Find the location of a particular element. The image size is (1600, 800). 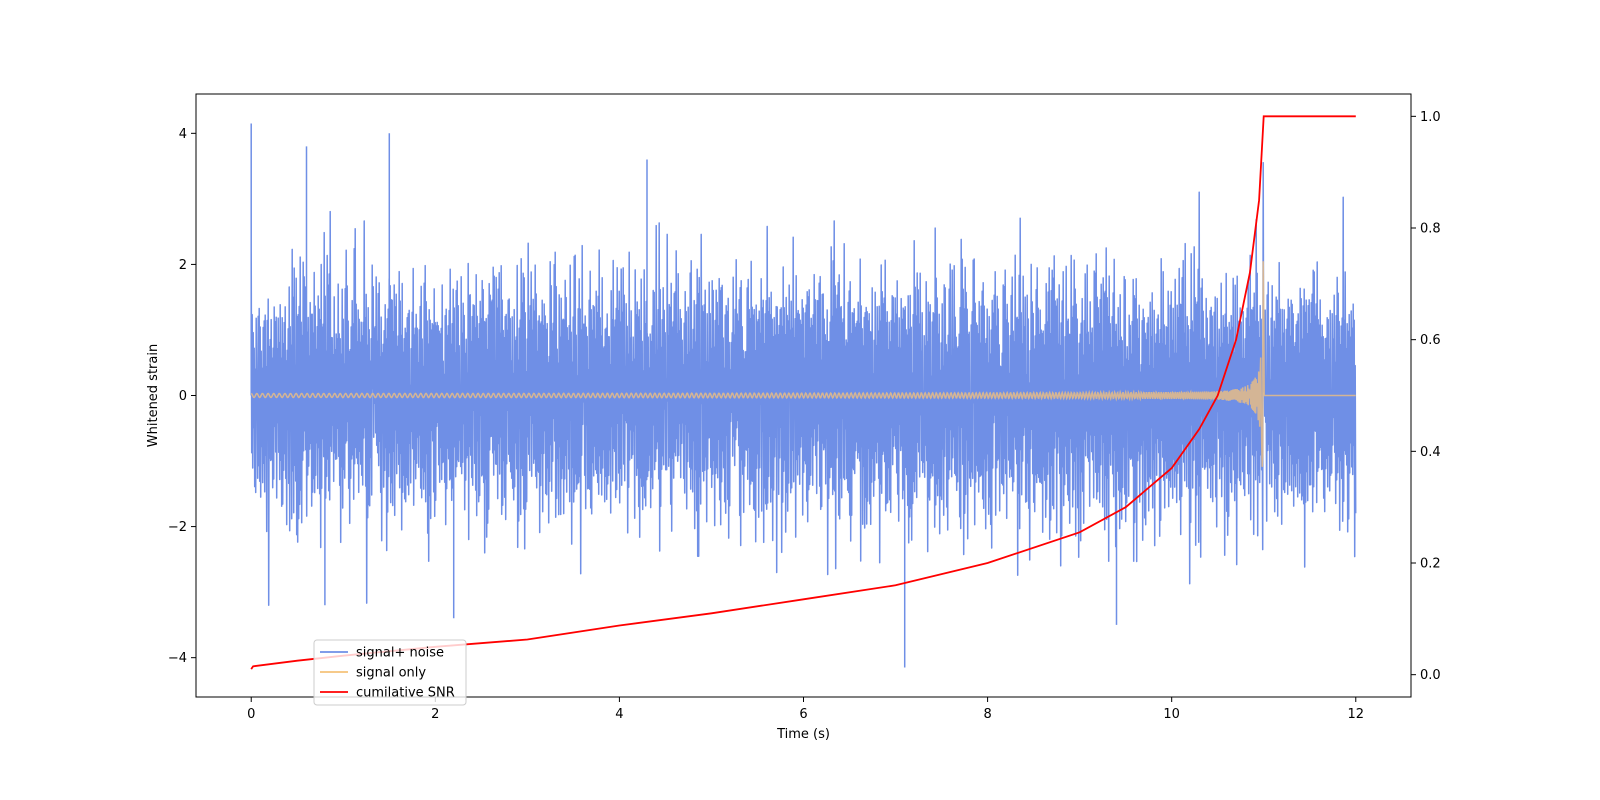

x-axis-label: Time (s) is located at coordinates (803, 734).